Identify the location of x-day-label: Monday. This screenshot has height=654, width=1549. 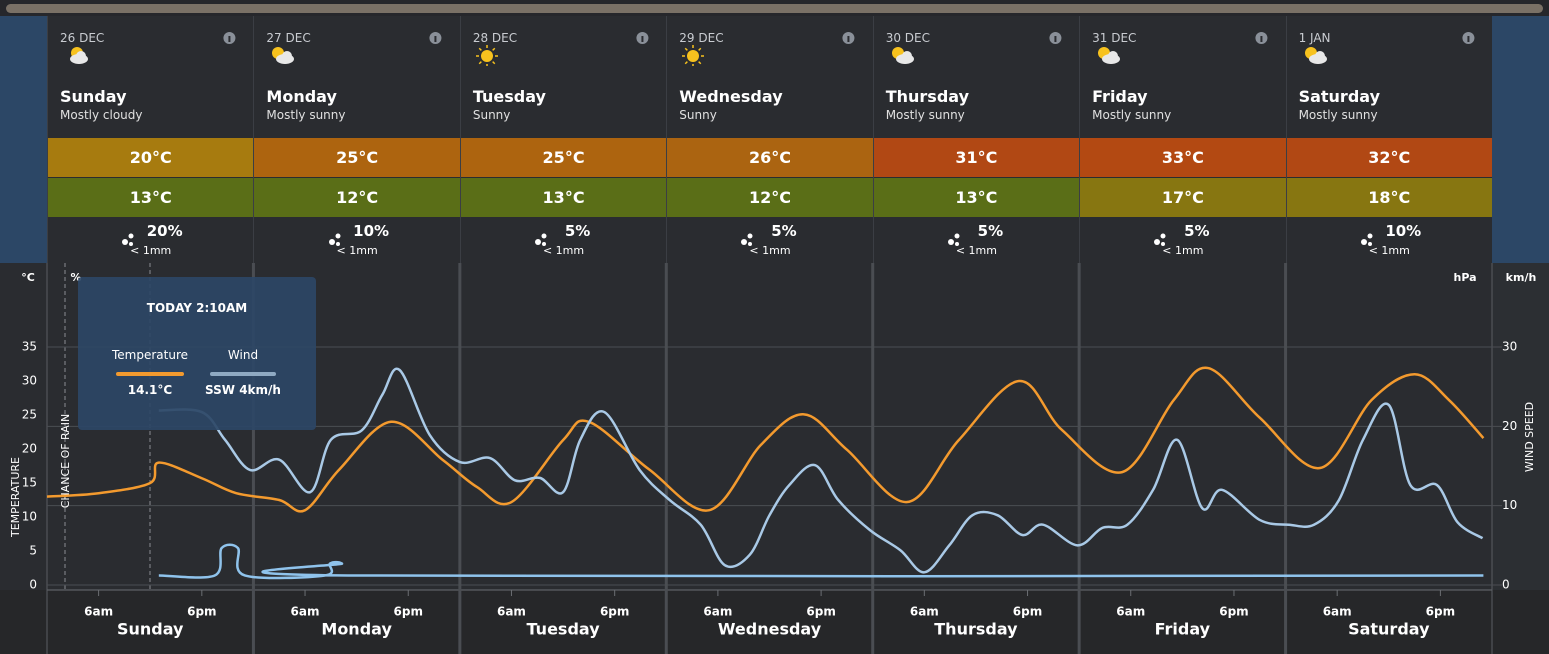
(356, 629).